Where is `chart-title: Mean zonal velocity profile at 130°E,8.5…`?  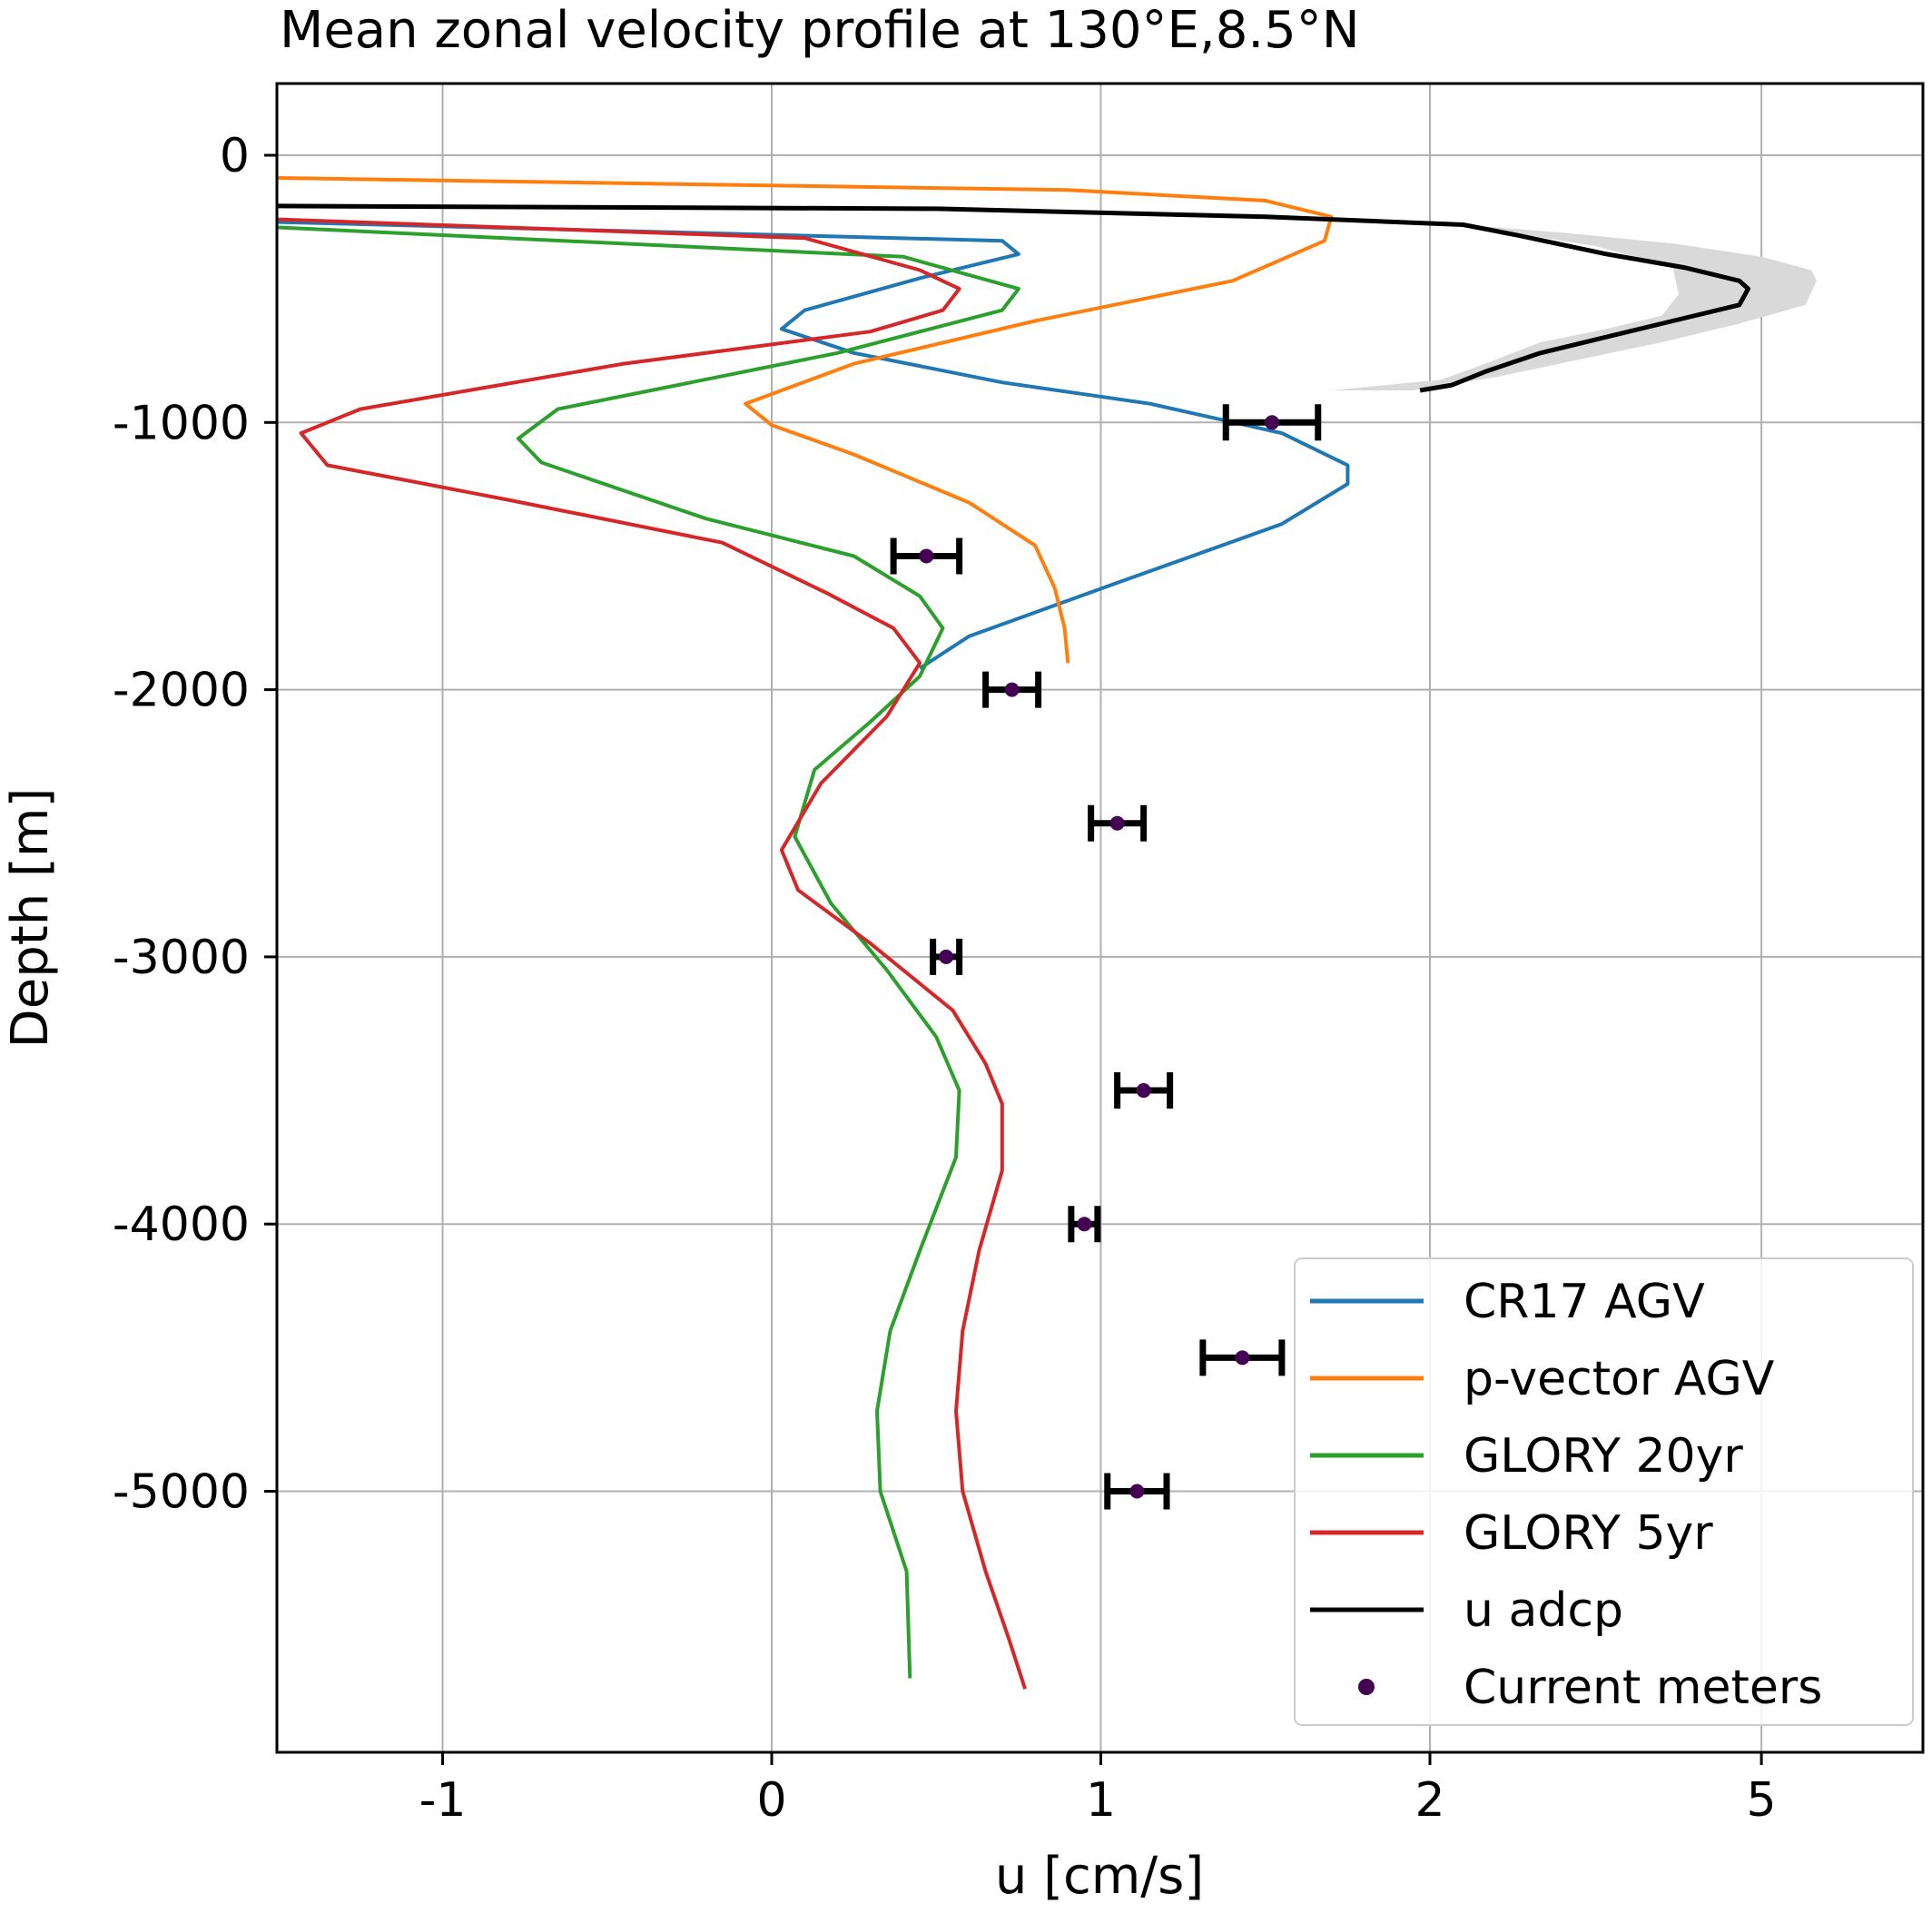
chart-title: Mean zonal velocity profile at 130°E,8.5… is located at coordinates (820, 30).